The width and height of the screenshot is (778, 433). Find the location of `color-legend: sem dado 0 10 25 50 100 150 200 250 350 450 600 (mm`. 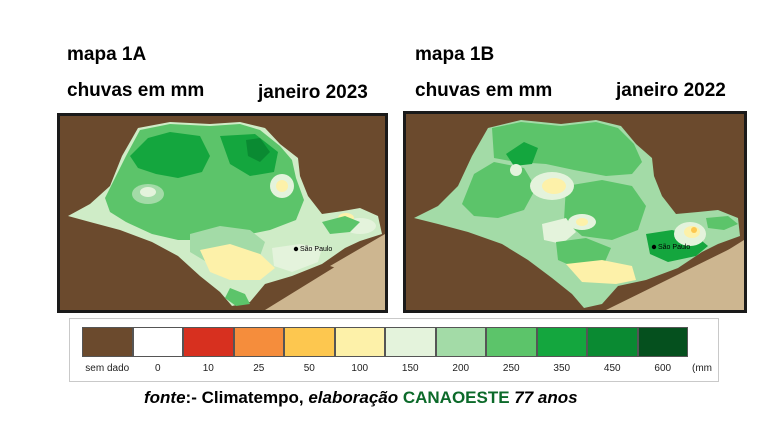

color-legend: sem dado 0 10 25 50 100 150 200 250 350 450 600 (mm is located at coordinates (394, 350).